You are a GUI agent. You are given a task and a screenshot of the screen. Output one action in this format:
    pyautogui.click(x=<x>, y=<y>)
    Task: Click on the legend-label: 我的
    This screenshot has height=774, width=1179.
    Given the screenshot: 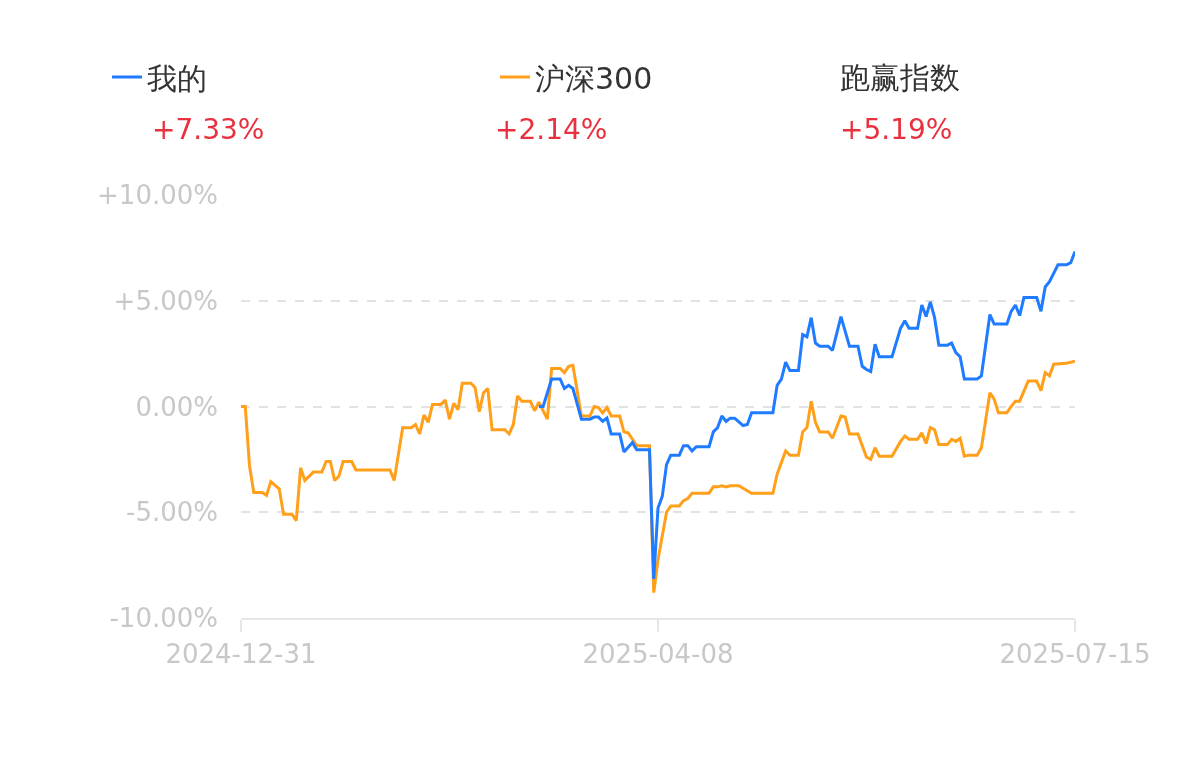 What is the action you would take?
    pyautogui.click(x=177, y=78)
    